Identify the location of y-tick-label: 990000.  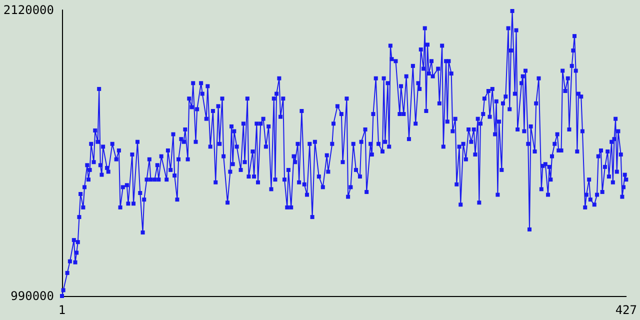
(32, 296).